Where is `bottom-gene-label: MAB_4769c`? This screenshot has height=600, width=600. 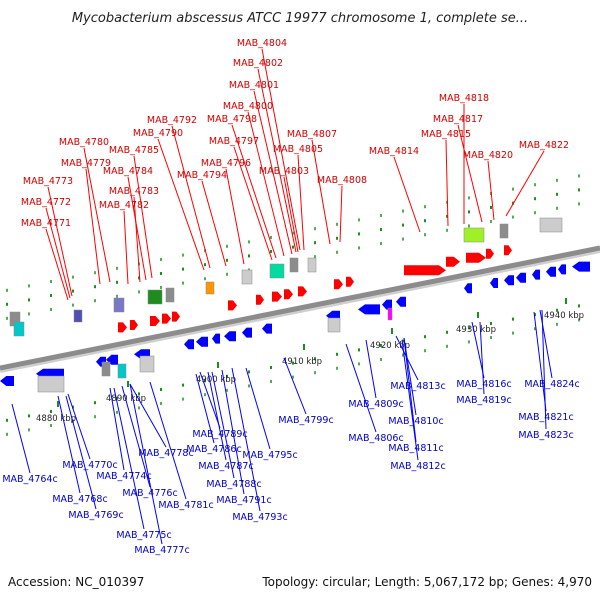
bottom-gene-label: MAB_4769c is located at coordinates (95, 515).